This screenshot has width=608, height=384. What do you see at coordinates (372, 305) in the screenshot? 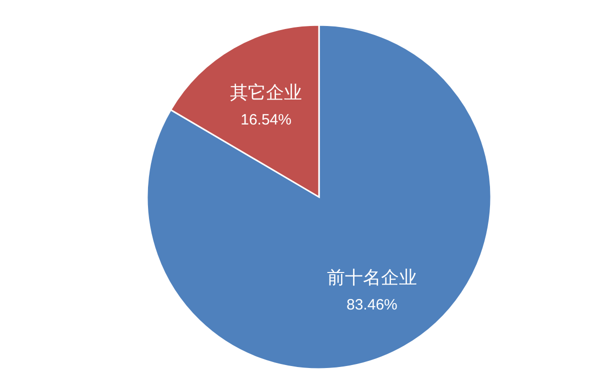
I see `data-label: 83.46%` at bounding box center [372, 305].